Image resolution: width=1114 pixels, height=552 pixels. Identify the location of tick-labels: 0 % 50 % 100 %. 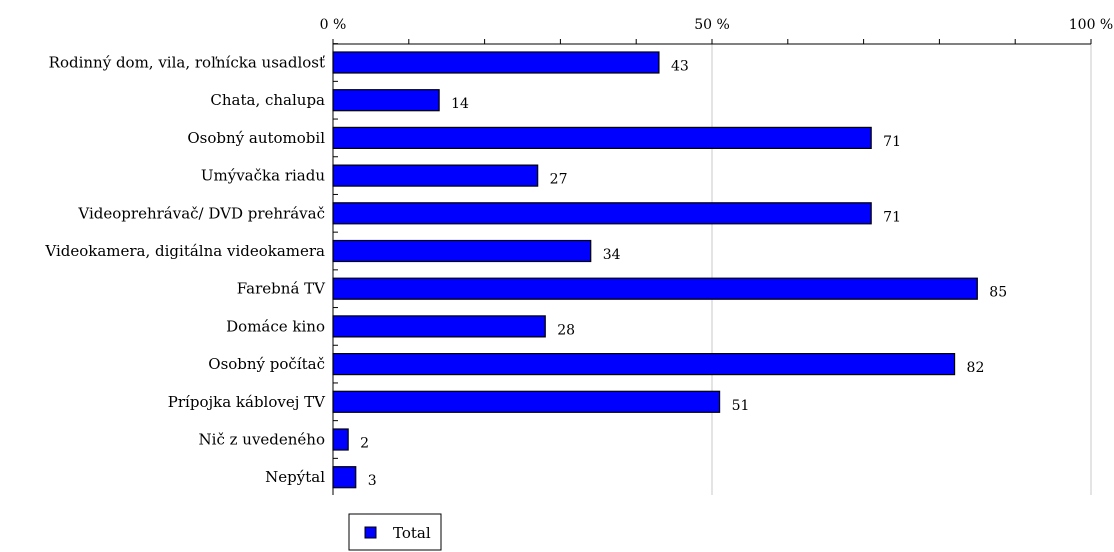
(717, 25).